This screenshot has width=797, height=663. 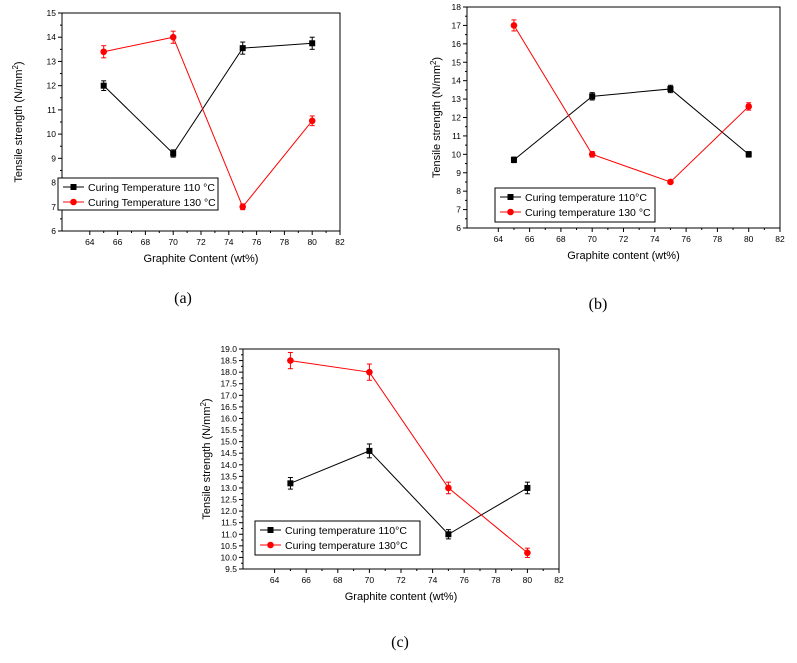 What do you see at coordinates (228, 442) in the screenshot?
I see `y-tick-label: 15.0` at bounding box center [228, 442].